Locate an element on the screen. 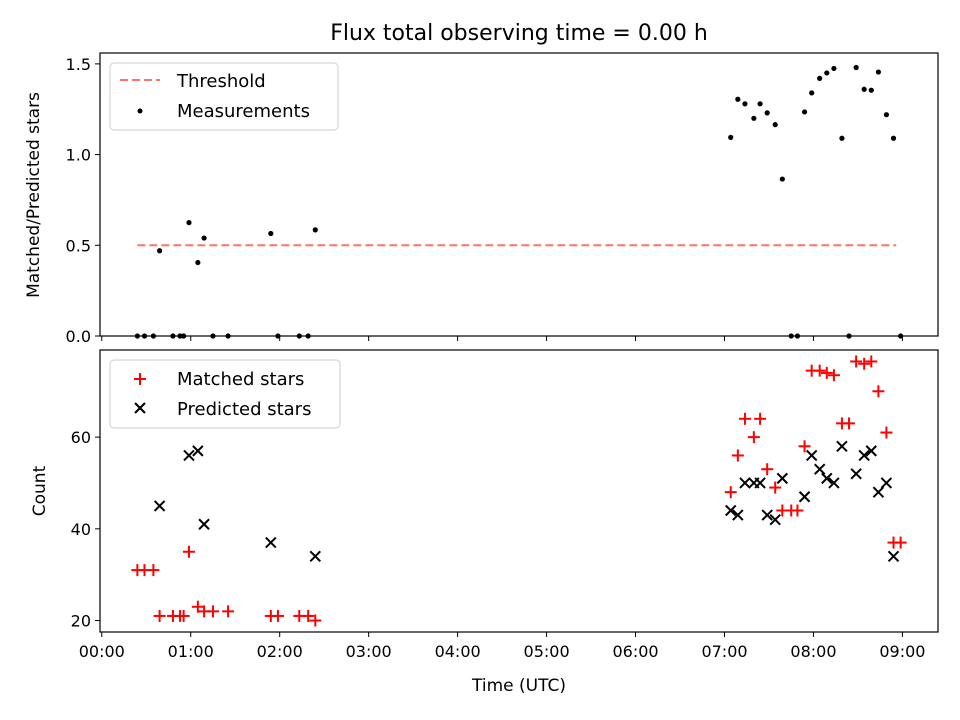 The width and height of the screenshot is (960, 720). bottom-legend-box is located at coordinates (225, 394).